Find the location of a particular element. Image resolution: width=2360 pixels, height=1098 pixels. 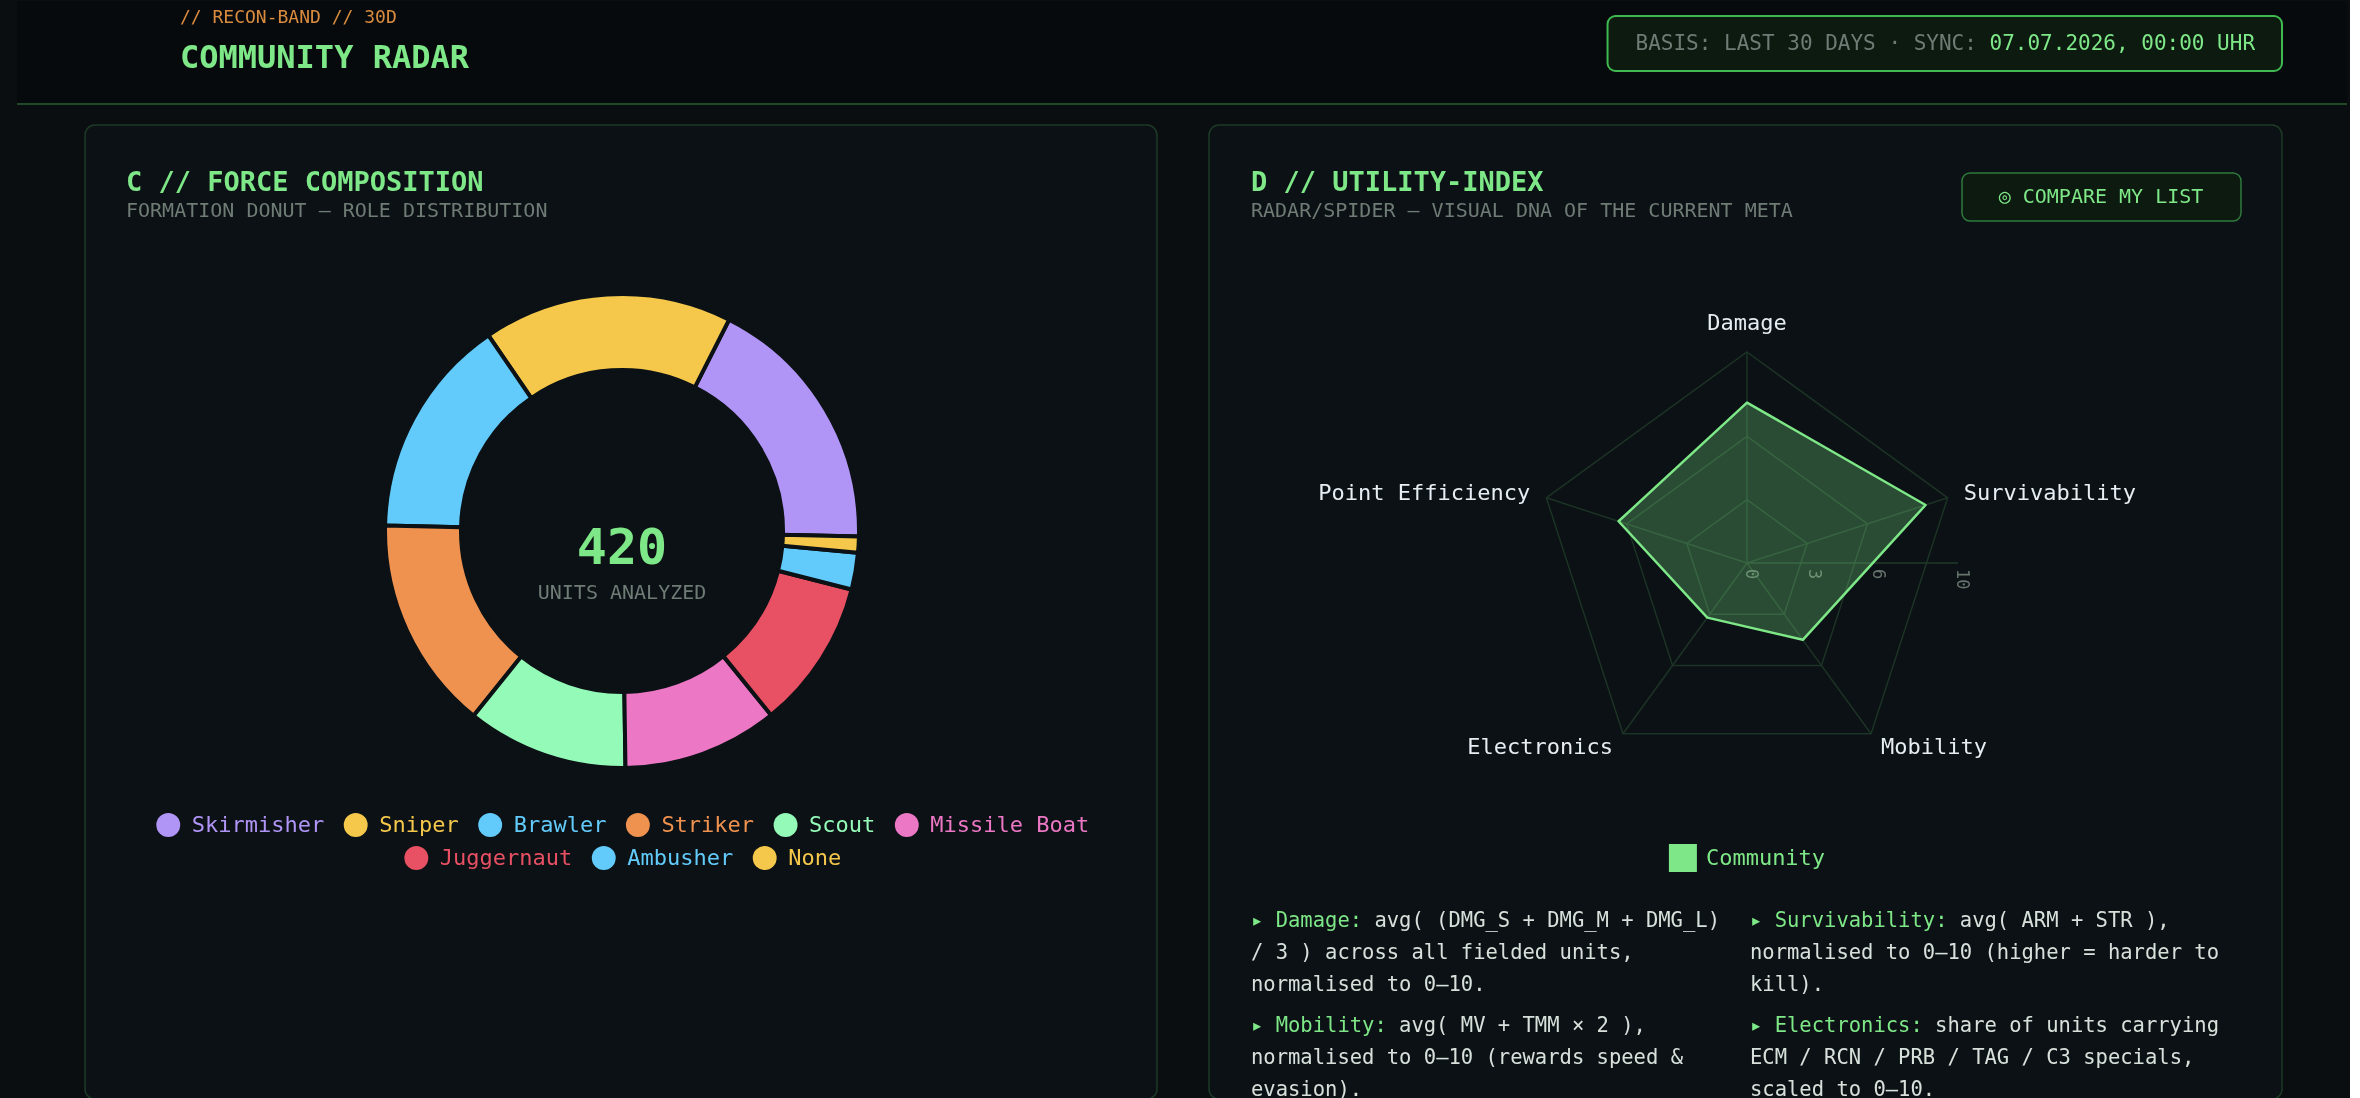

legend-label: Community is located at coordinates (1765, 857).